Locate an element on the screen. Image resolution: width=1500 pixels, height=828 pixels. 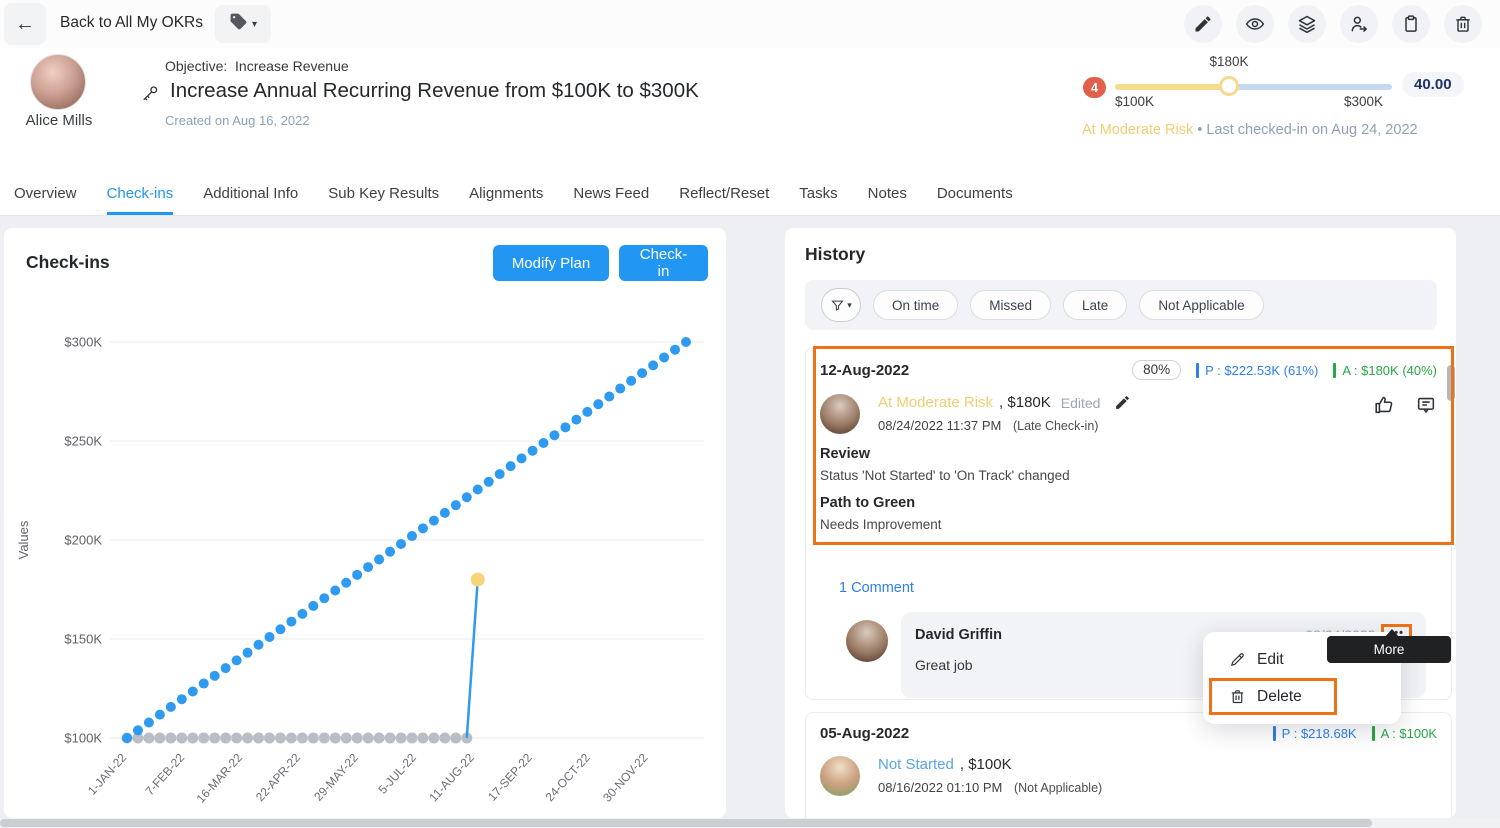
clipboard-button is located at coordinates (1411, 24).